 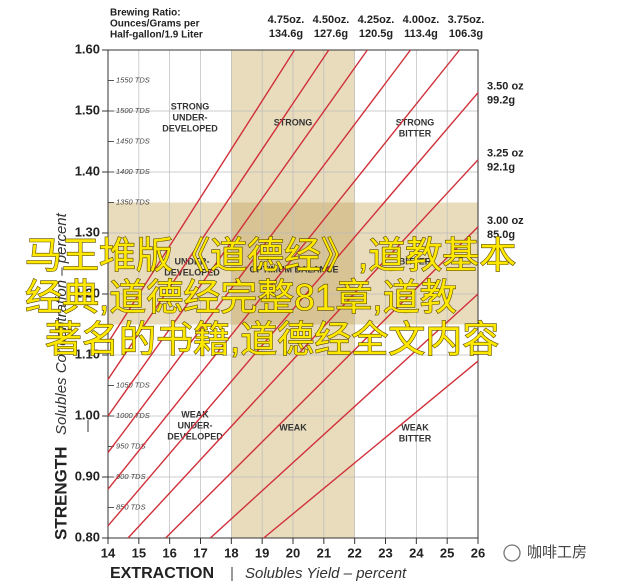 I want to click on legend-label: 3.75oz., so click(x=466, y=20).